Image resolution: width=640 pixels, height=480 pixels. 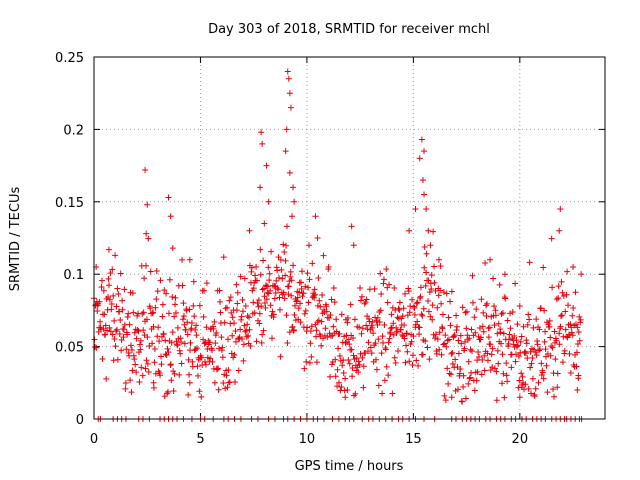 What do you see at coordinates (307, 439) in the screenshot?
I see `x-tick-label: 10` at bounding box center [307, 439].